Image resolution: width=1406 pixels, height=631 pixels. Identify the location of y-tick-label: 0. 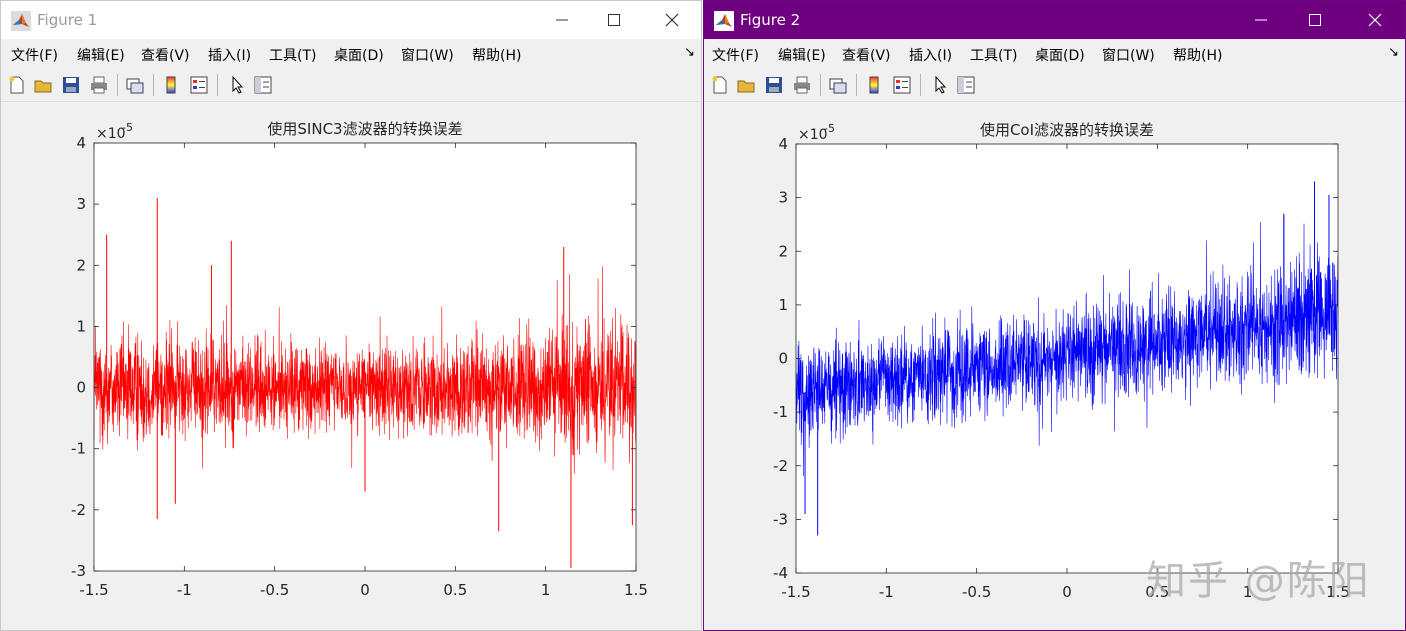
(81, 388).